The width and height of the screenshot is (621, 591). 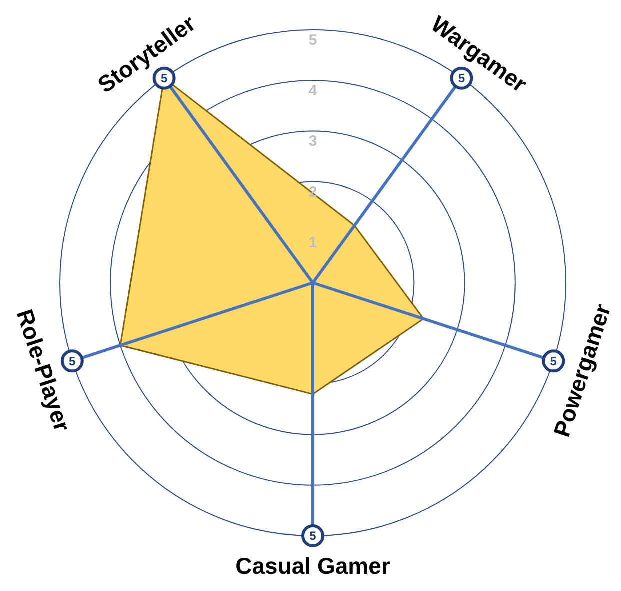 What do you see at coordinates (313, 192) in the screenshot?
I see `y-tick-label: 2` at bounding box center [313, 192].